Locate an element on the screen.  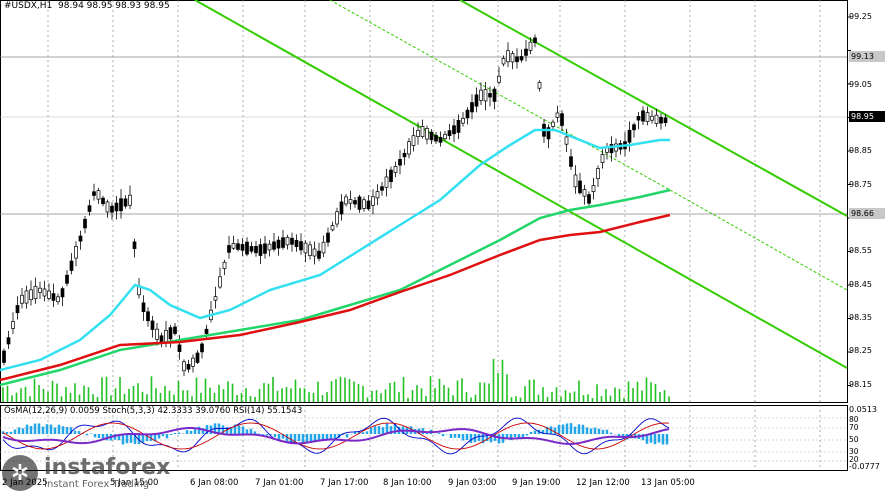
price-label: 98.55 is located at coordinates (860, 250).